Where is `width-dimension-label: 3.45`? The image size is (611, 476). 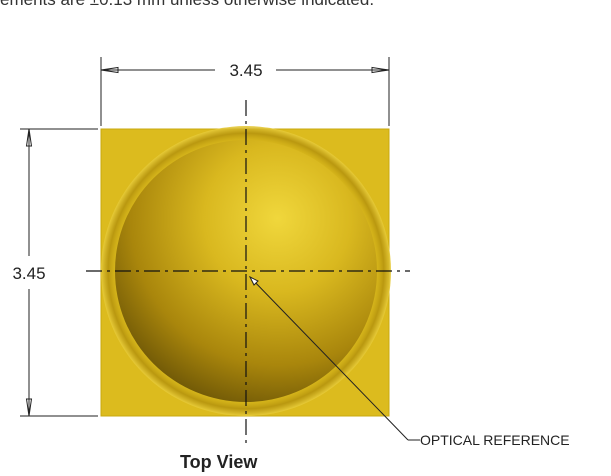 width-dimension-label: 3.45 is located at coordinates (245, 70).